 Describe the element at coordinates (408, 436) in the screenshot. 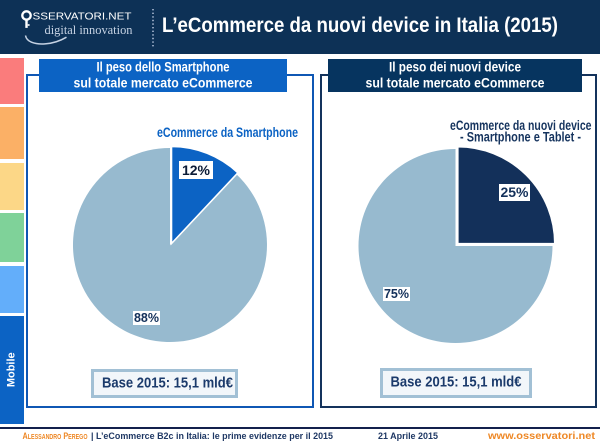

I see `svg-text: 21 Aprile 2015` at that location.